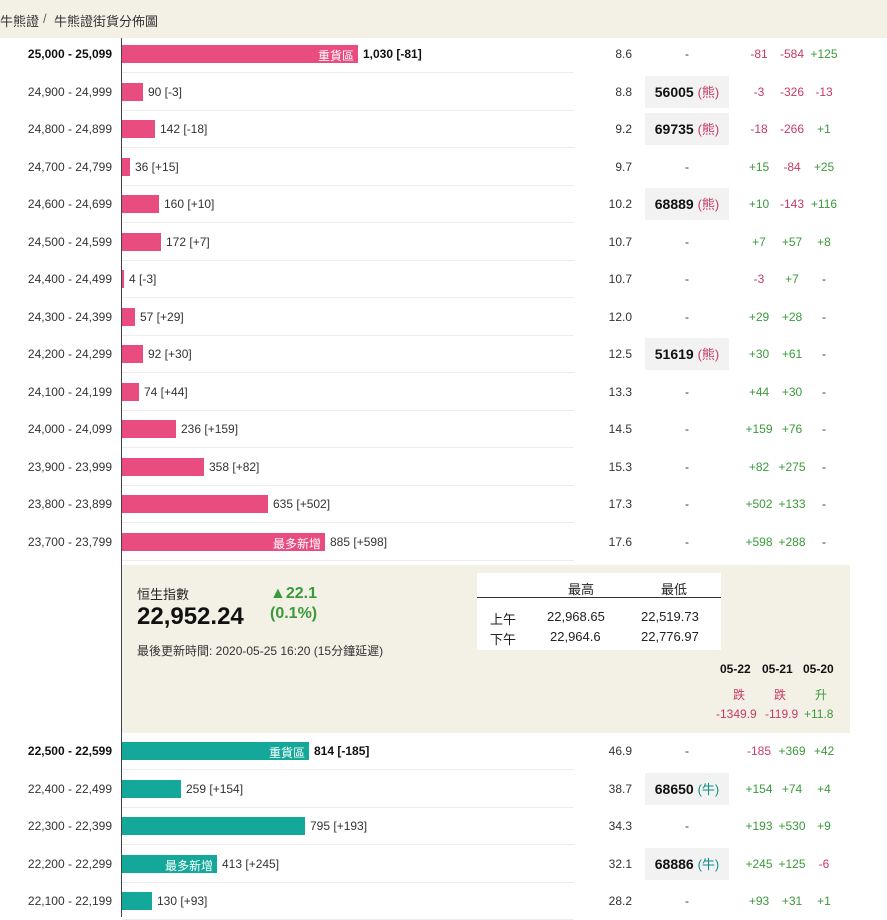 This screenshot has width=887, height=920. What do you see at coordinates (223, 541) in the screenshot?
I see `bear-volume-bar: 最多新增` at bounding box center [223, 541].